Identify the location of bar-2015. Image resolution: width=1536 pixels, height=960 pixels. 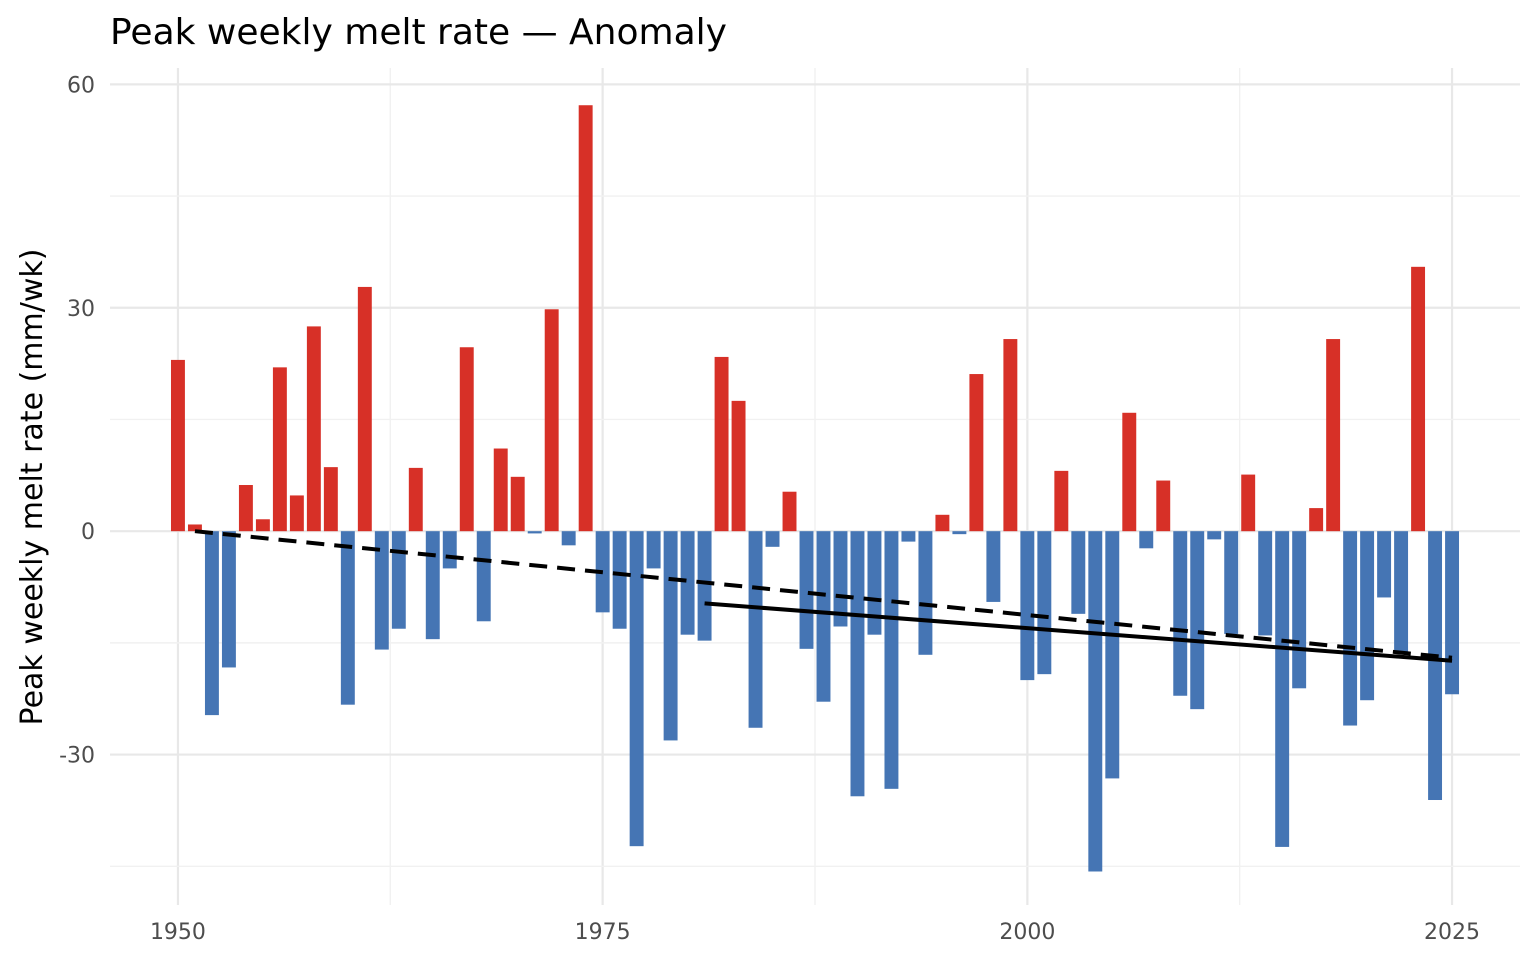
(1282, 689).